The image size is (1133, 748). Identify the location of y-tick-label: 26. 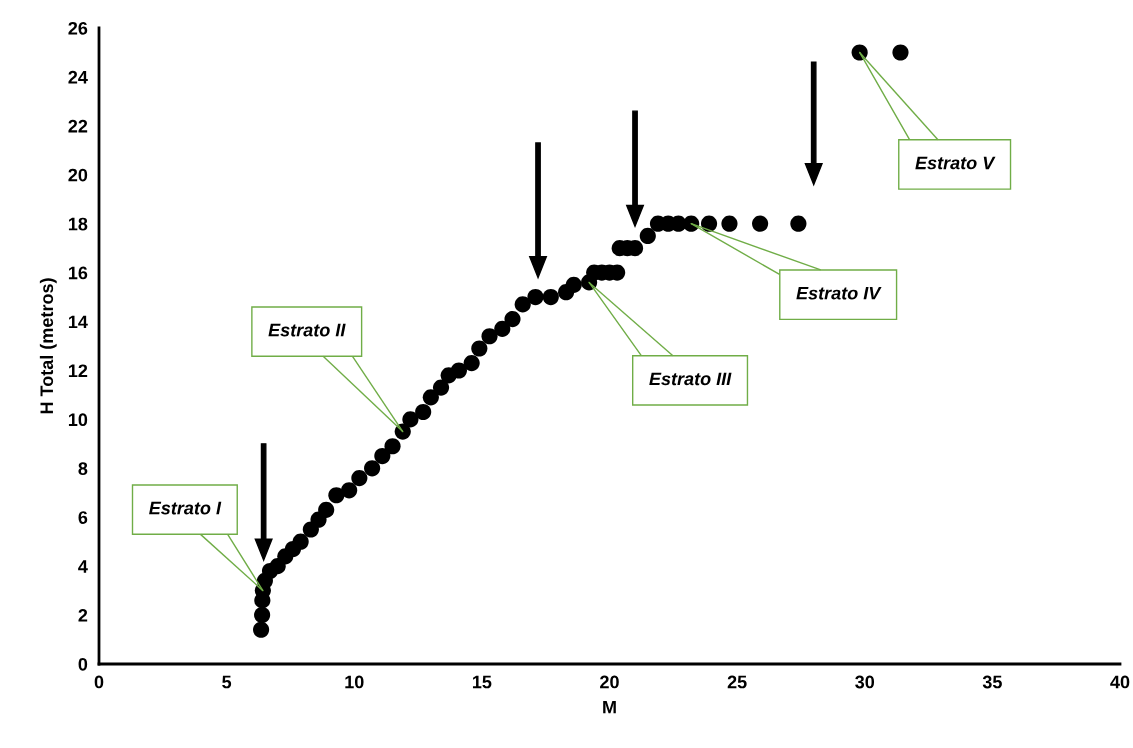
(78, 28).